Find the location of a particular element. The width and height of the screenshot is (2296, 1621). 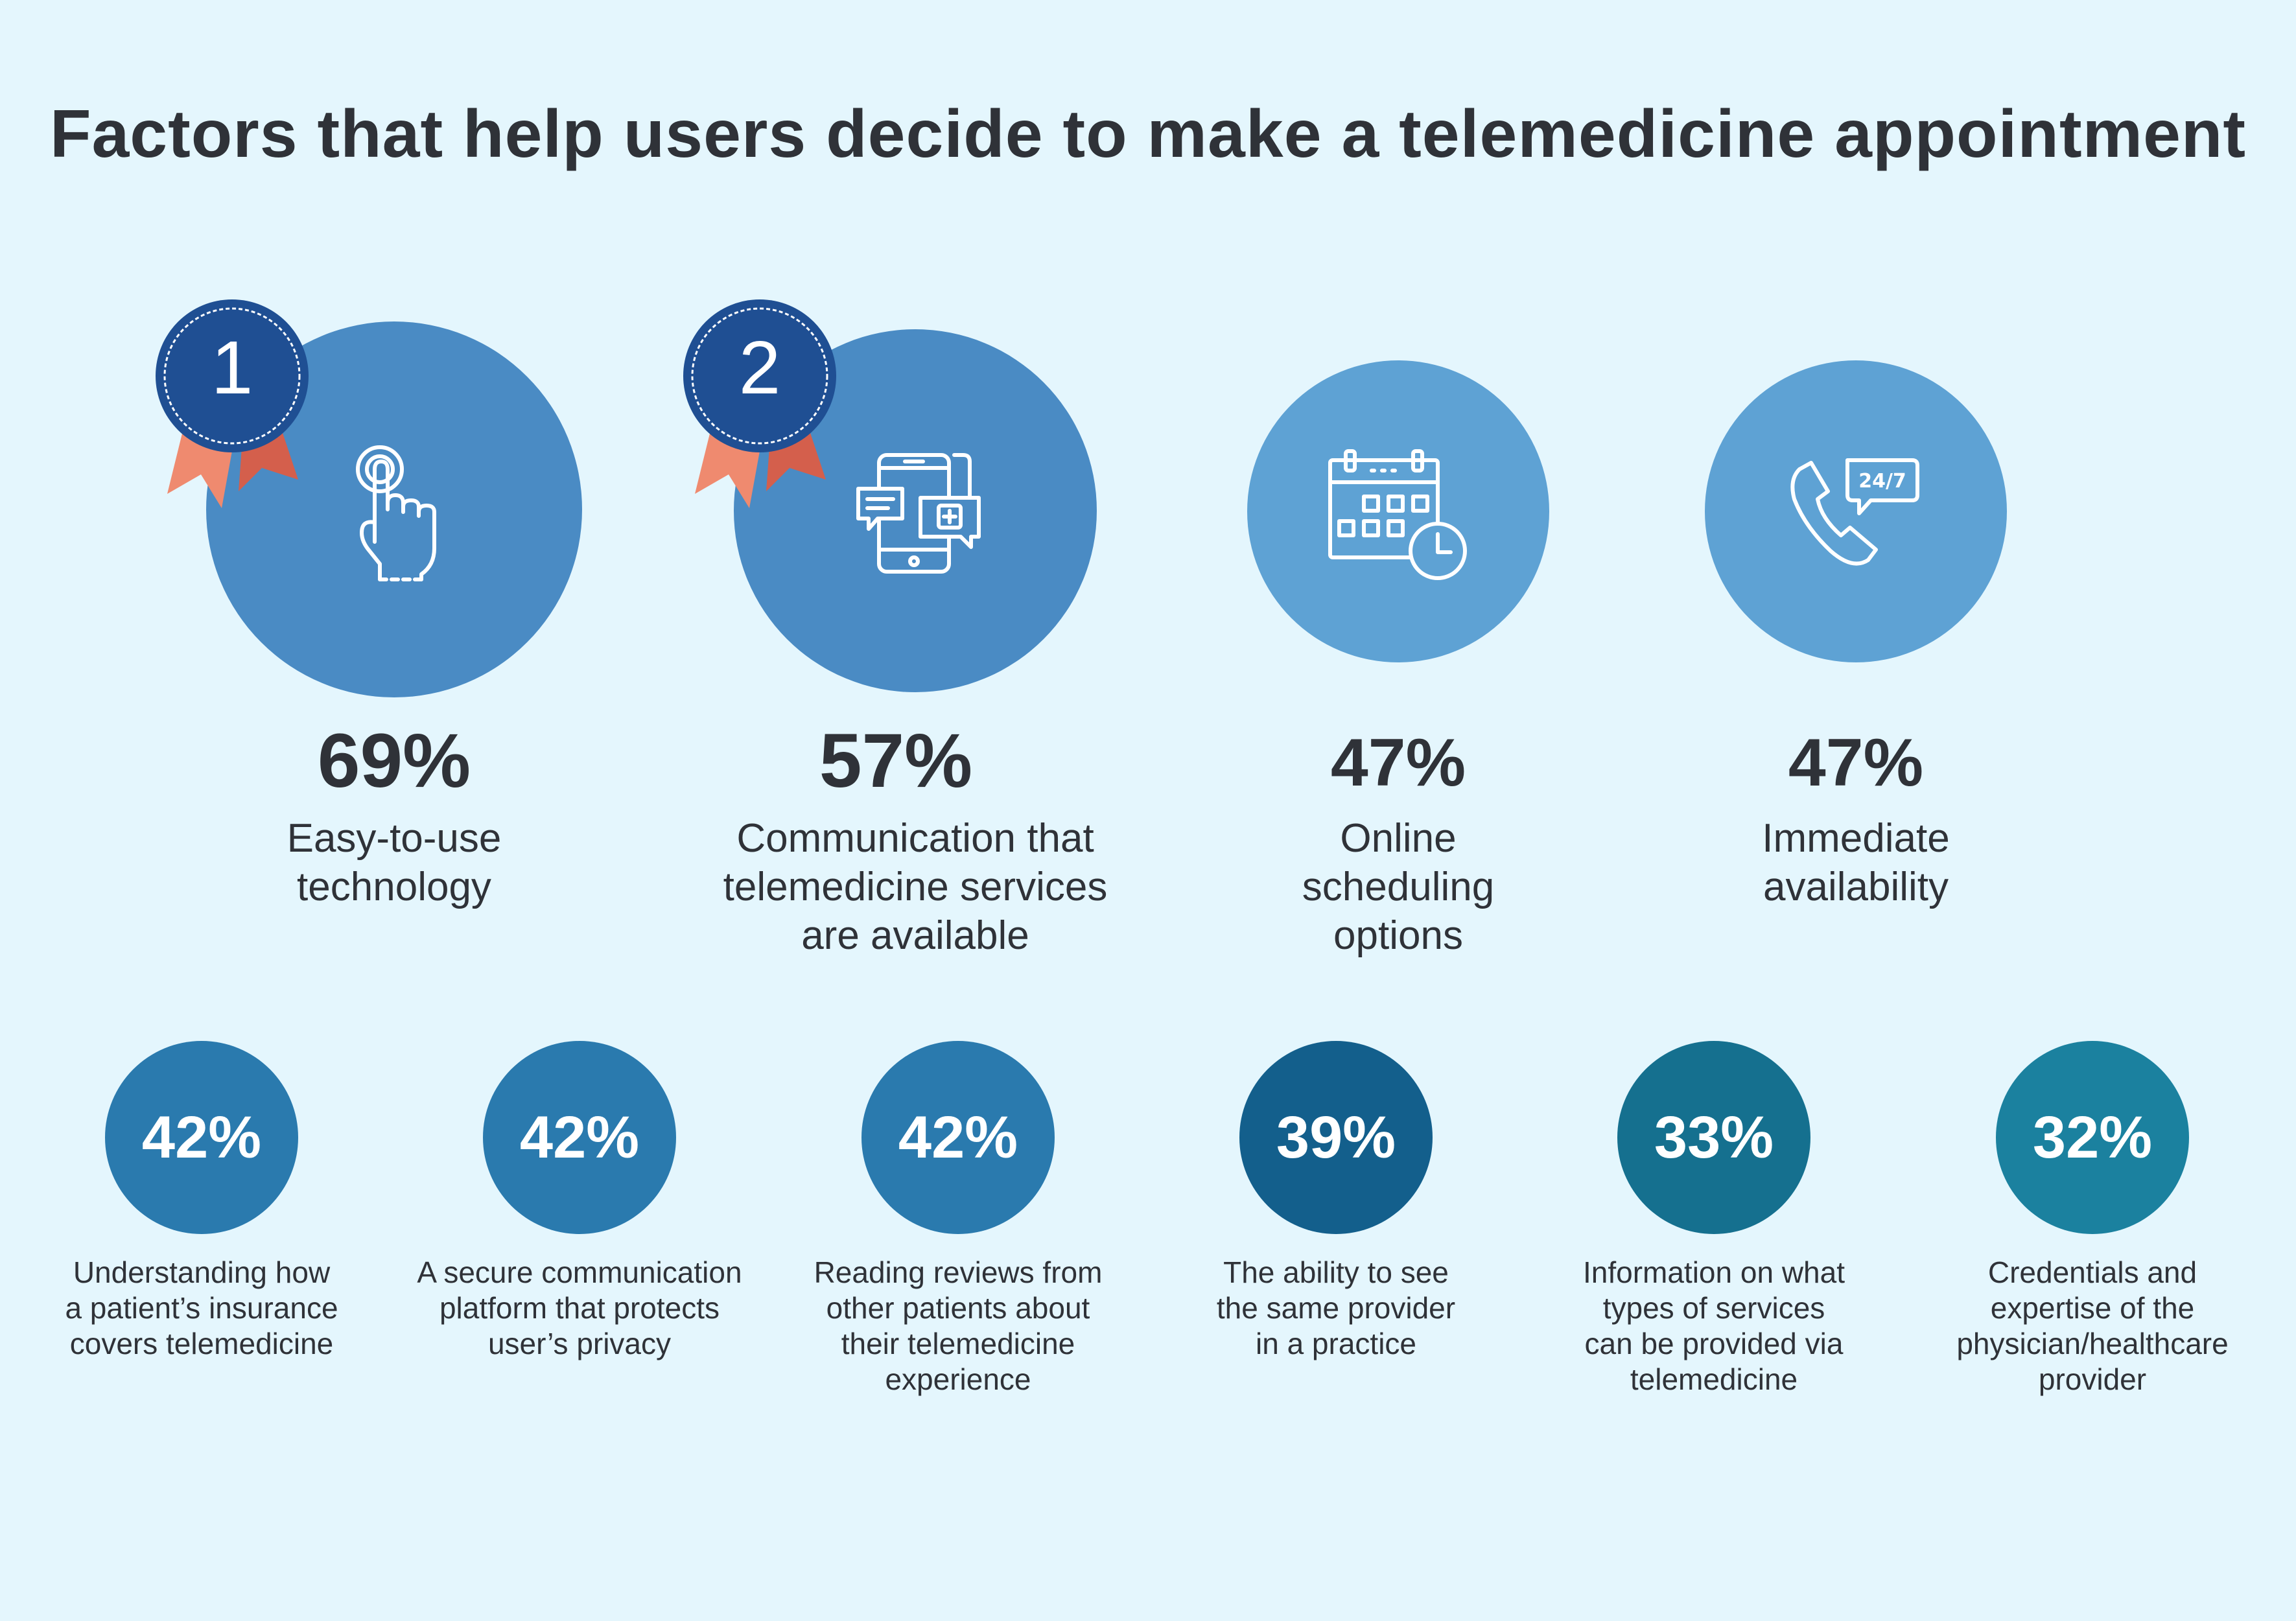

rank-badge-1: 1 is located at coordinates (232, 406).